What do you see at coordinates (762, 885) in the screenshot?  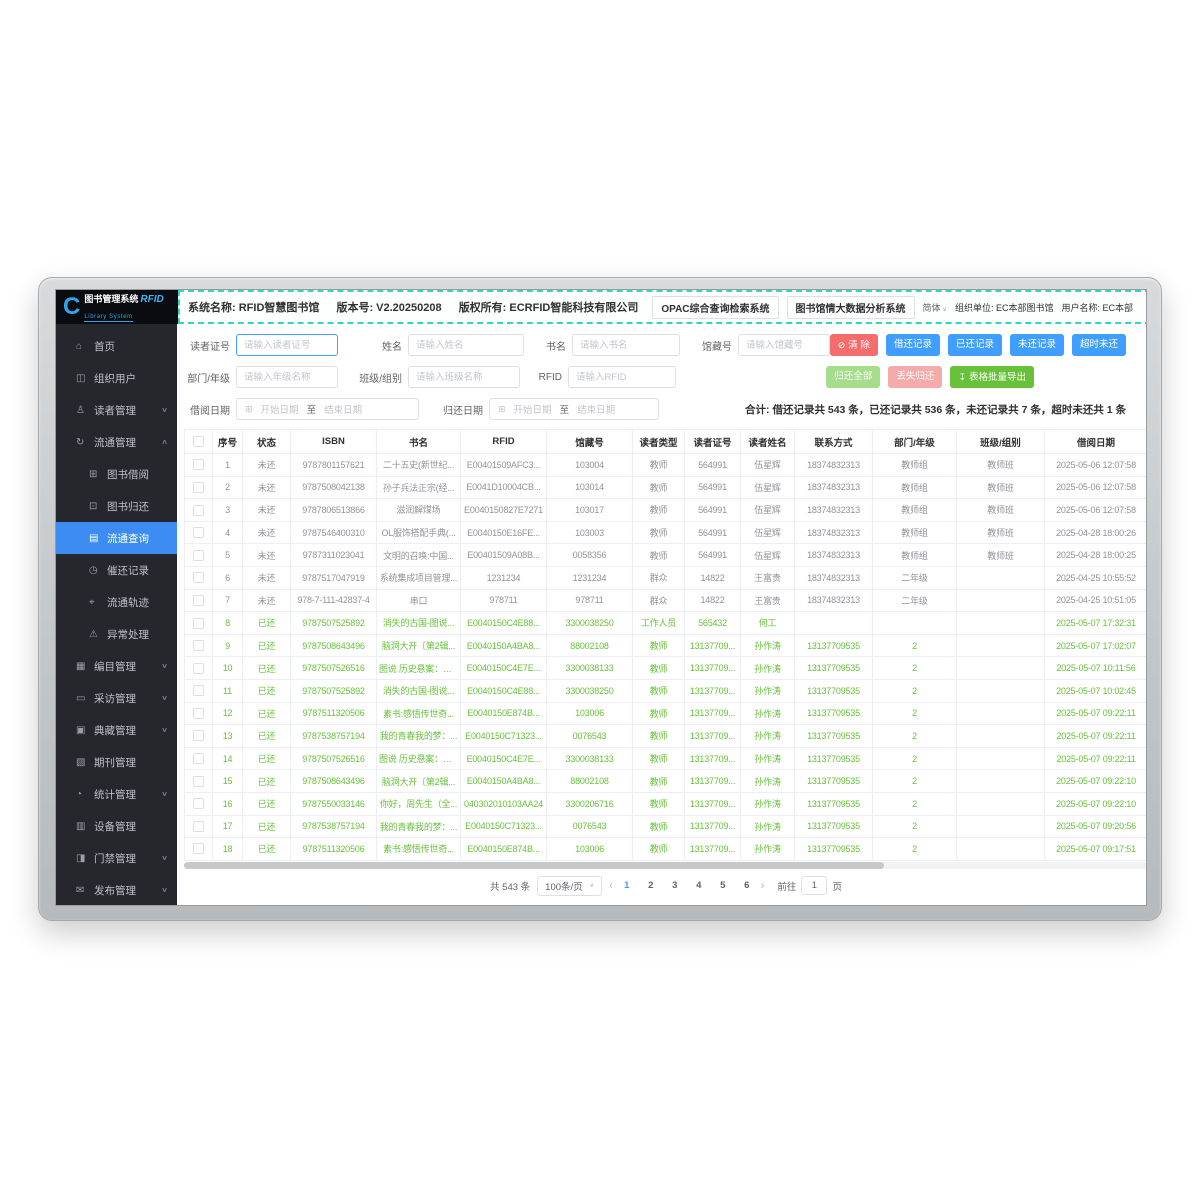 I see `next-page-button: ›` at bounding box center [762, 885].